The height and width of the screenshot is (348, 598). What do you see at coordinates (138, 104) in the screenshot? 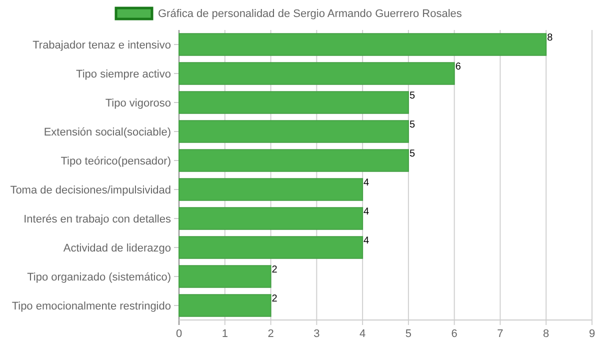
I see `y-tick-label: Tipo vigoroso` at bounding box center [138, 104].